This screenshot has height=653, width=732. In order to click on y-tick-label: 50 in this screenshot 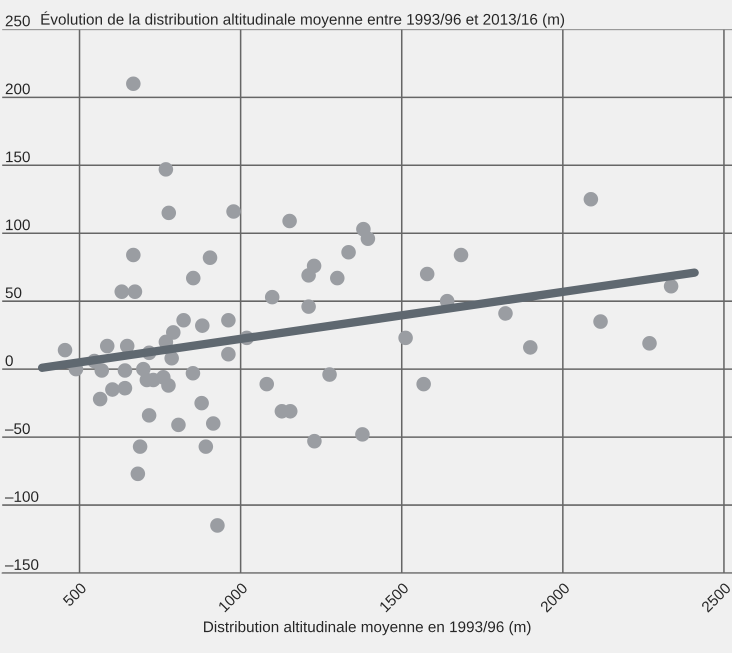, I will do `click(14, 292)`.